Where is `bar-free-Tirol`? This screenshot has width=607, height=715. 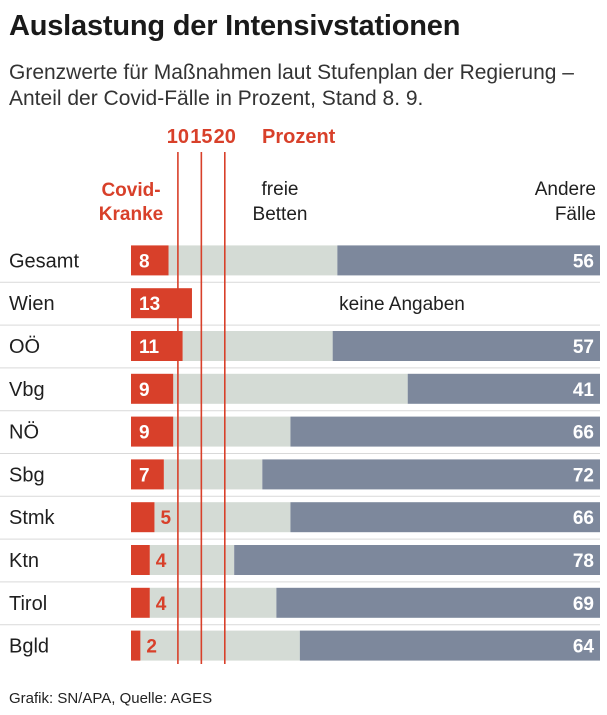
bar-free-Tirol is located at coordinates (213, 602).